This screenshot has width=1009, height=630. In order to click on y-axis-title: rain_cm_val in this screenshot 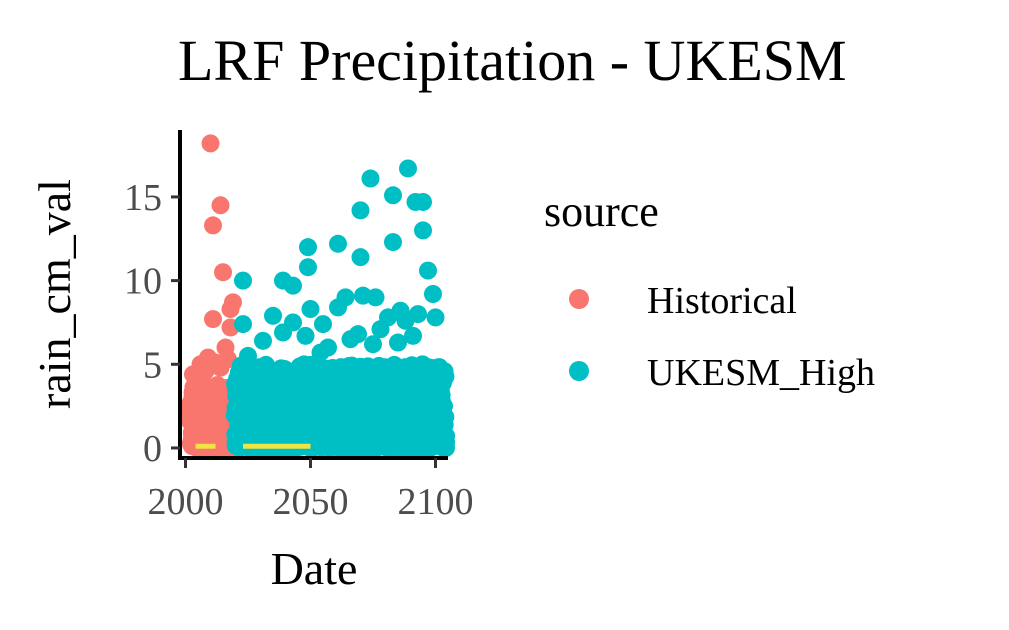, I will do `click(54, 294)`.